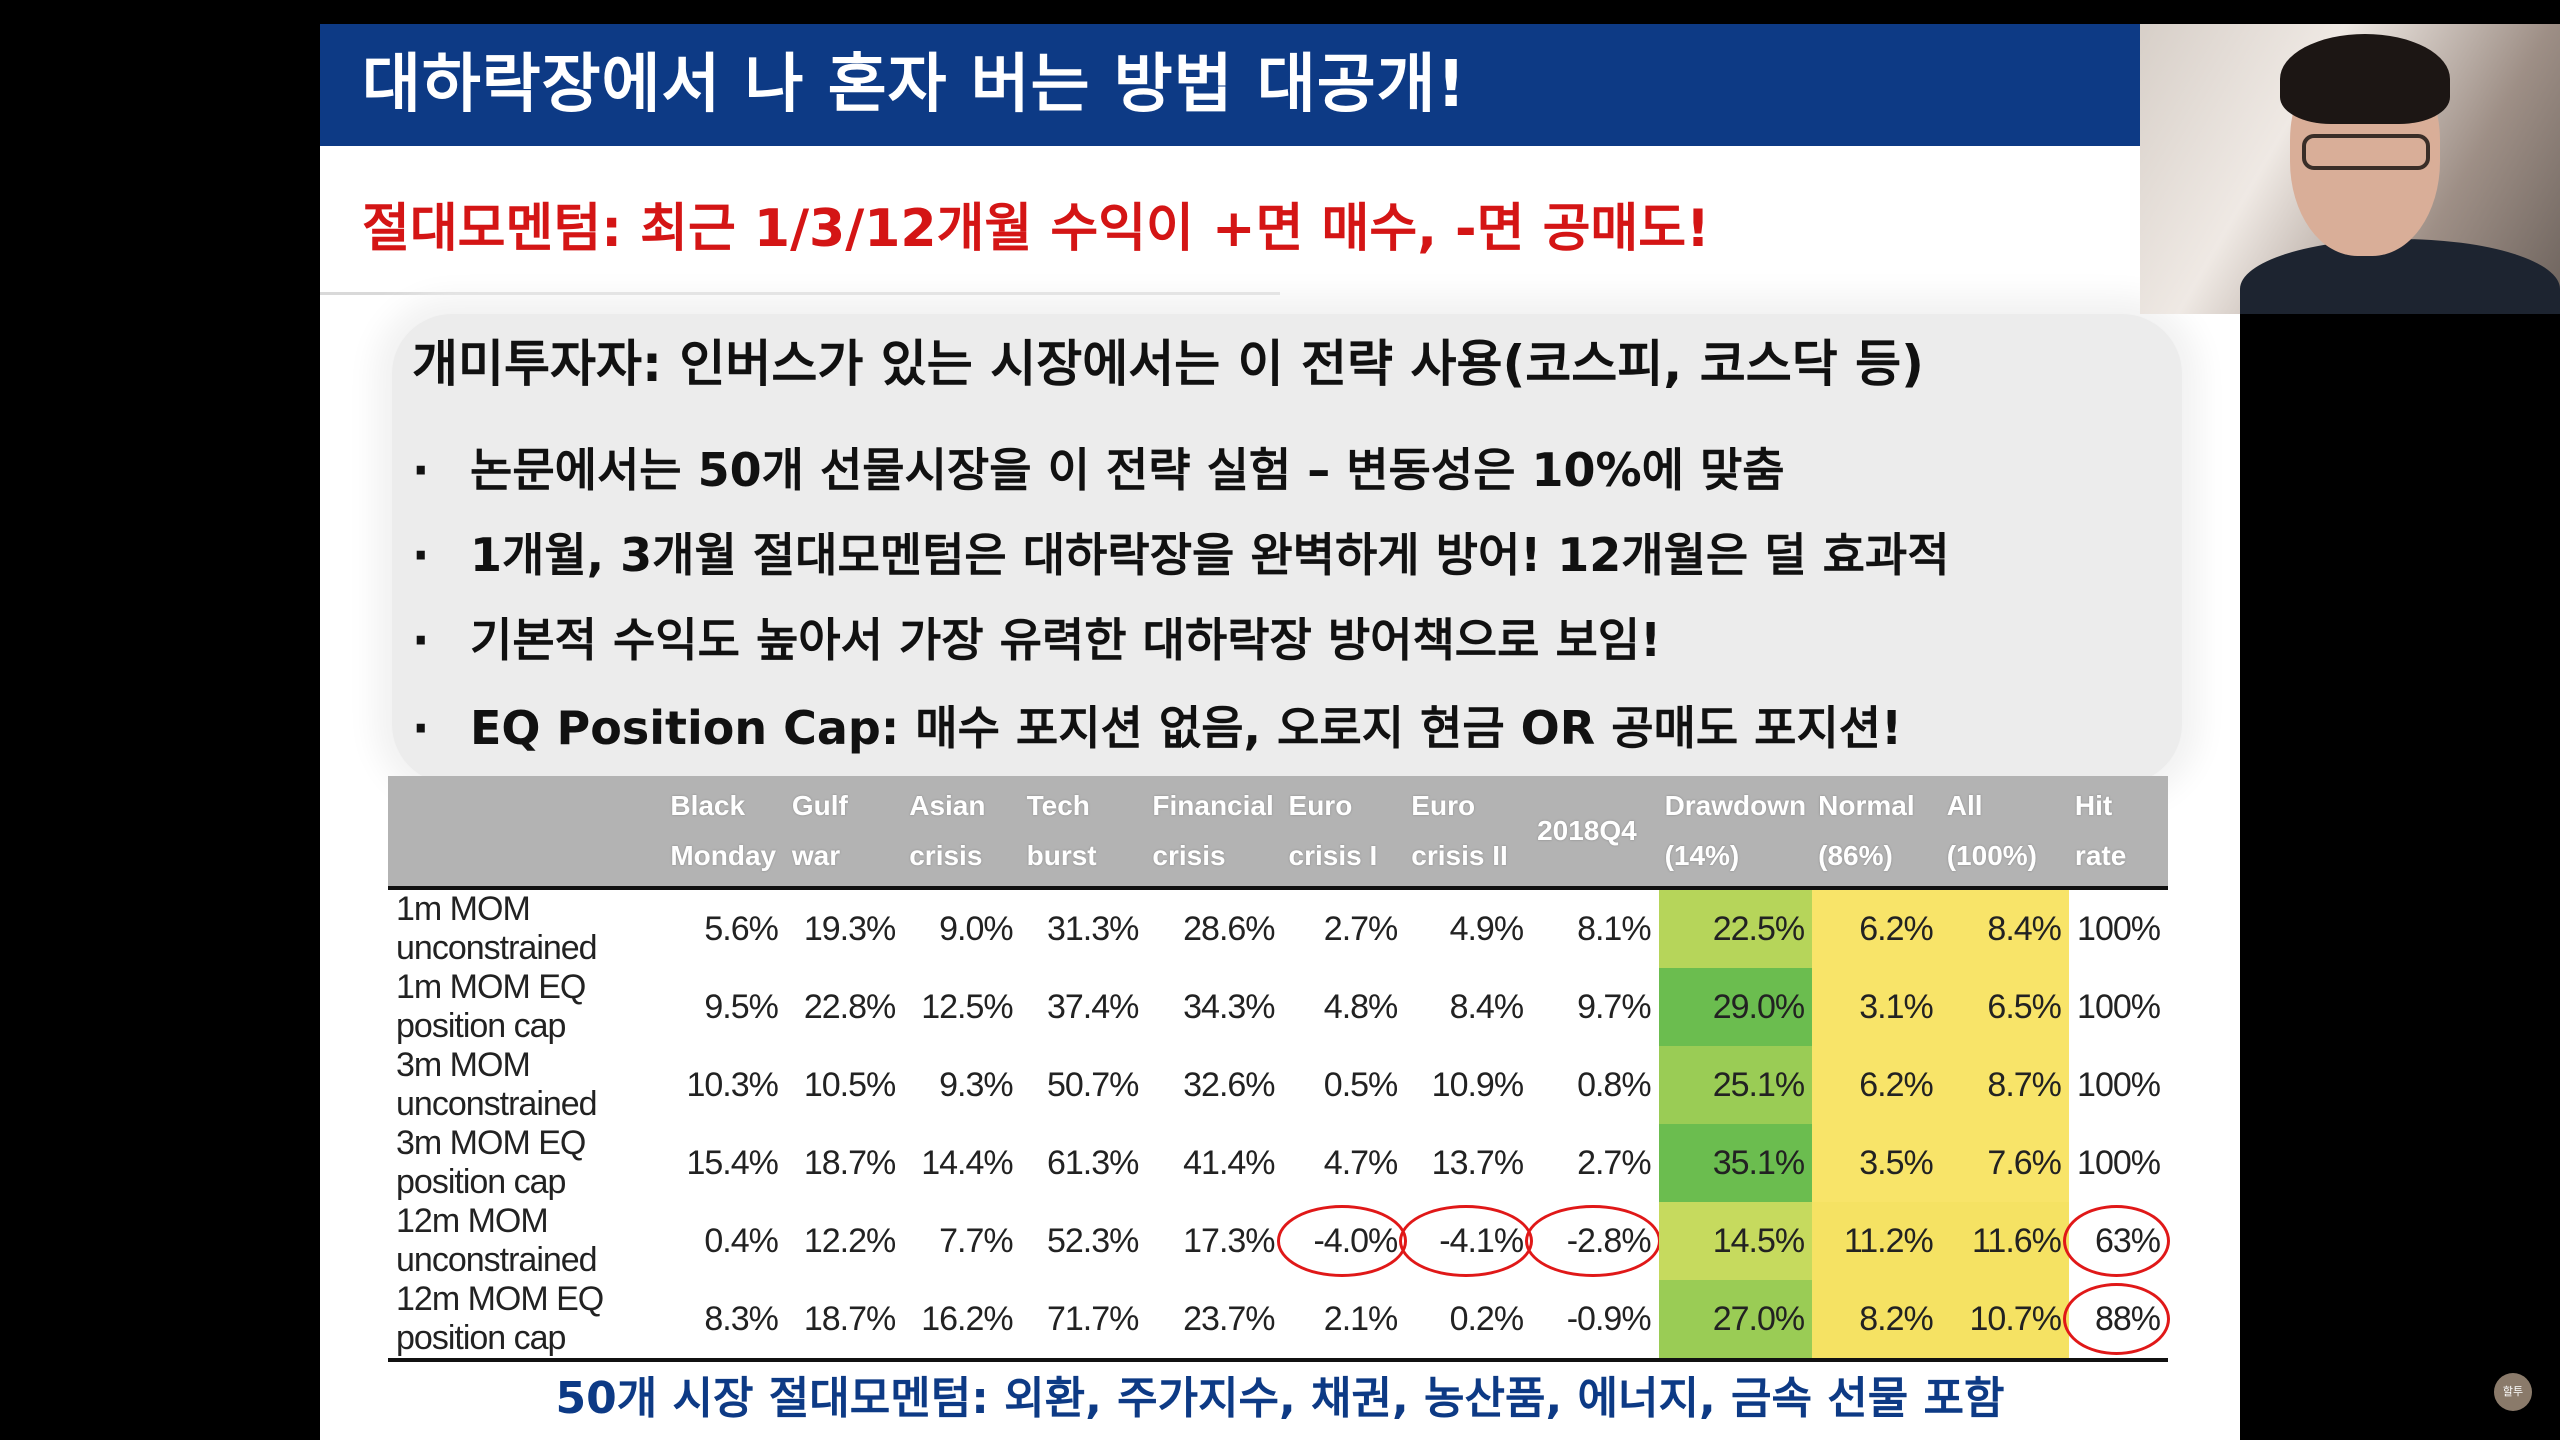 This screenshot has width=2560, height=1440. I want to click on table-cell: 0.5%, so click(1344, 1085).